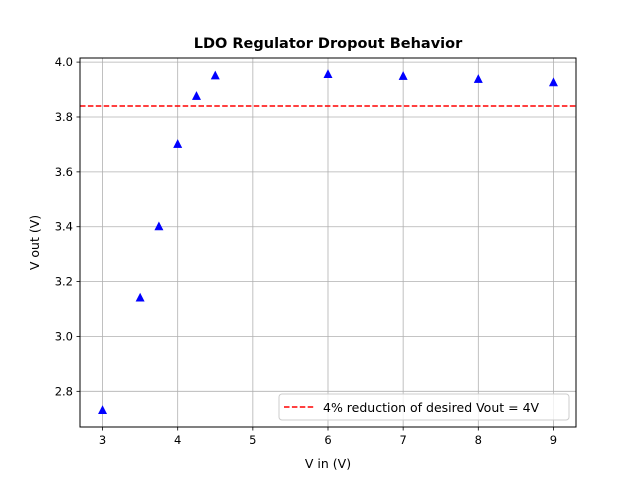  Describe the element at coordinates (328, 463) in the screenshot. I see `x-axis-label: V in (V)` at that location.